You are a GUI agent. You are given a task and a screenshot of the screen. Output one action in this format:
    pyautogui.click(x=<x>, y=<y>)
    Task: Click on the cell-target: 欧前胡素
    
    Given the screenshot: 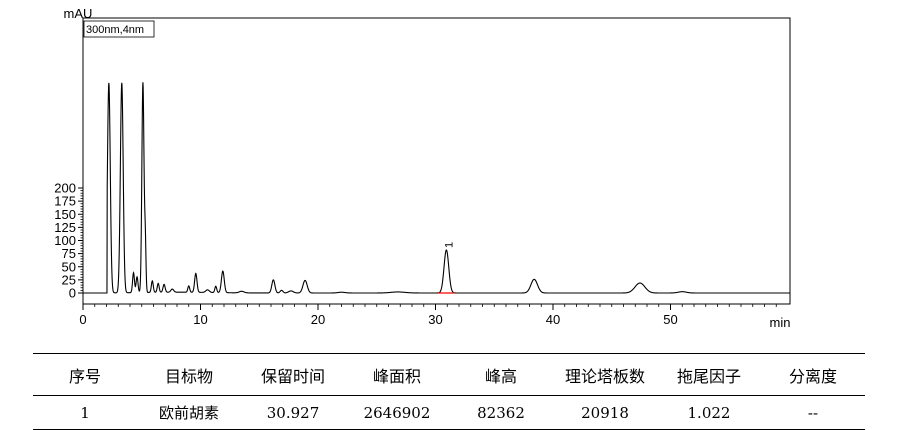 What is the action you would take?
    pyautogui.click(x=188, y=413)
    